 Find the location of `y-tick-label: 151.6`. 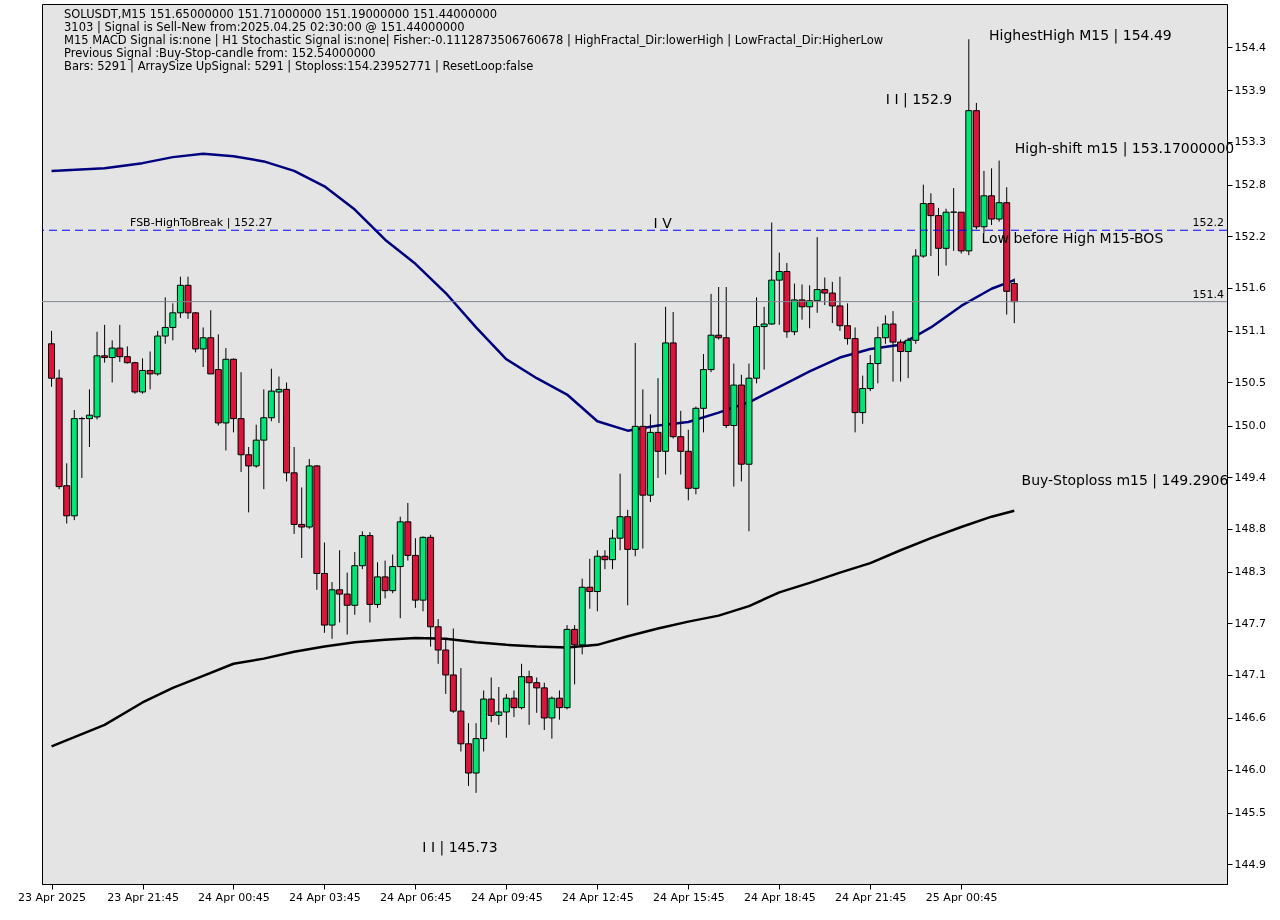

y-tick-label: 151.6 is located at coordinates (1250, 288).